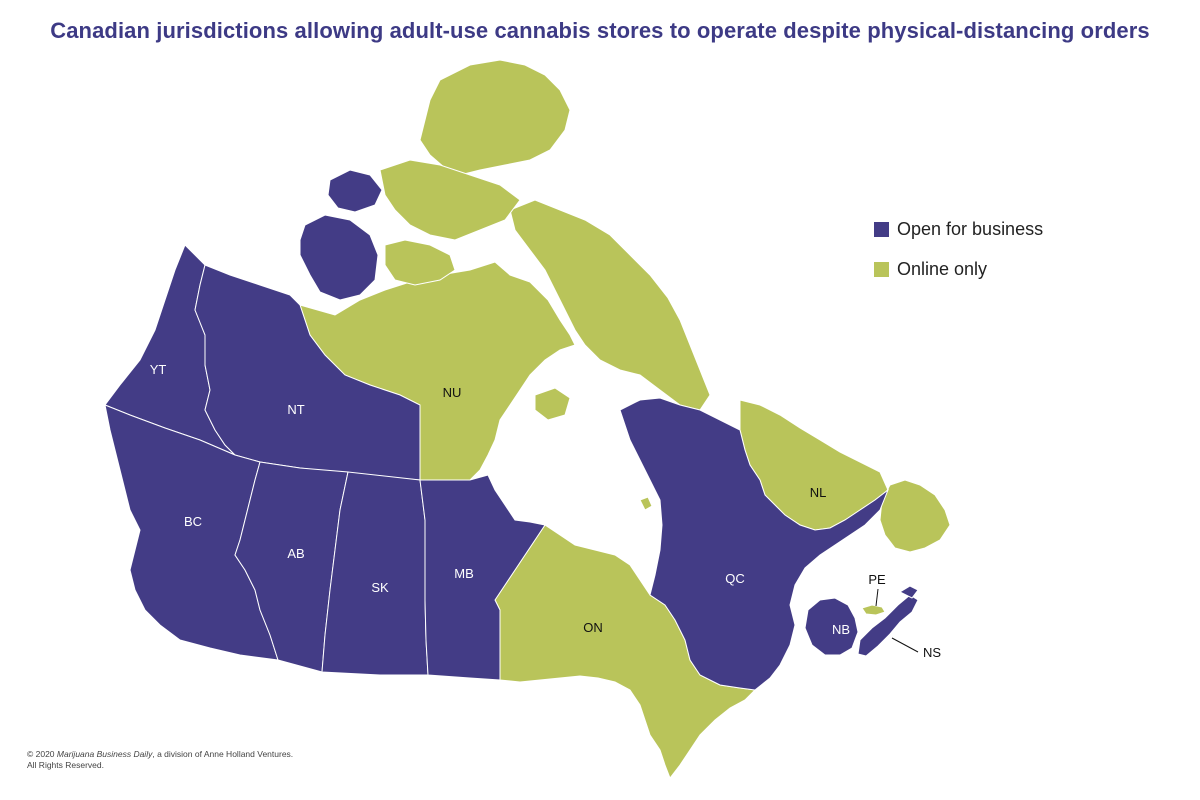  I want to click on legend-label-online: Online only, so click(942, 268).